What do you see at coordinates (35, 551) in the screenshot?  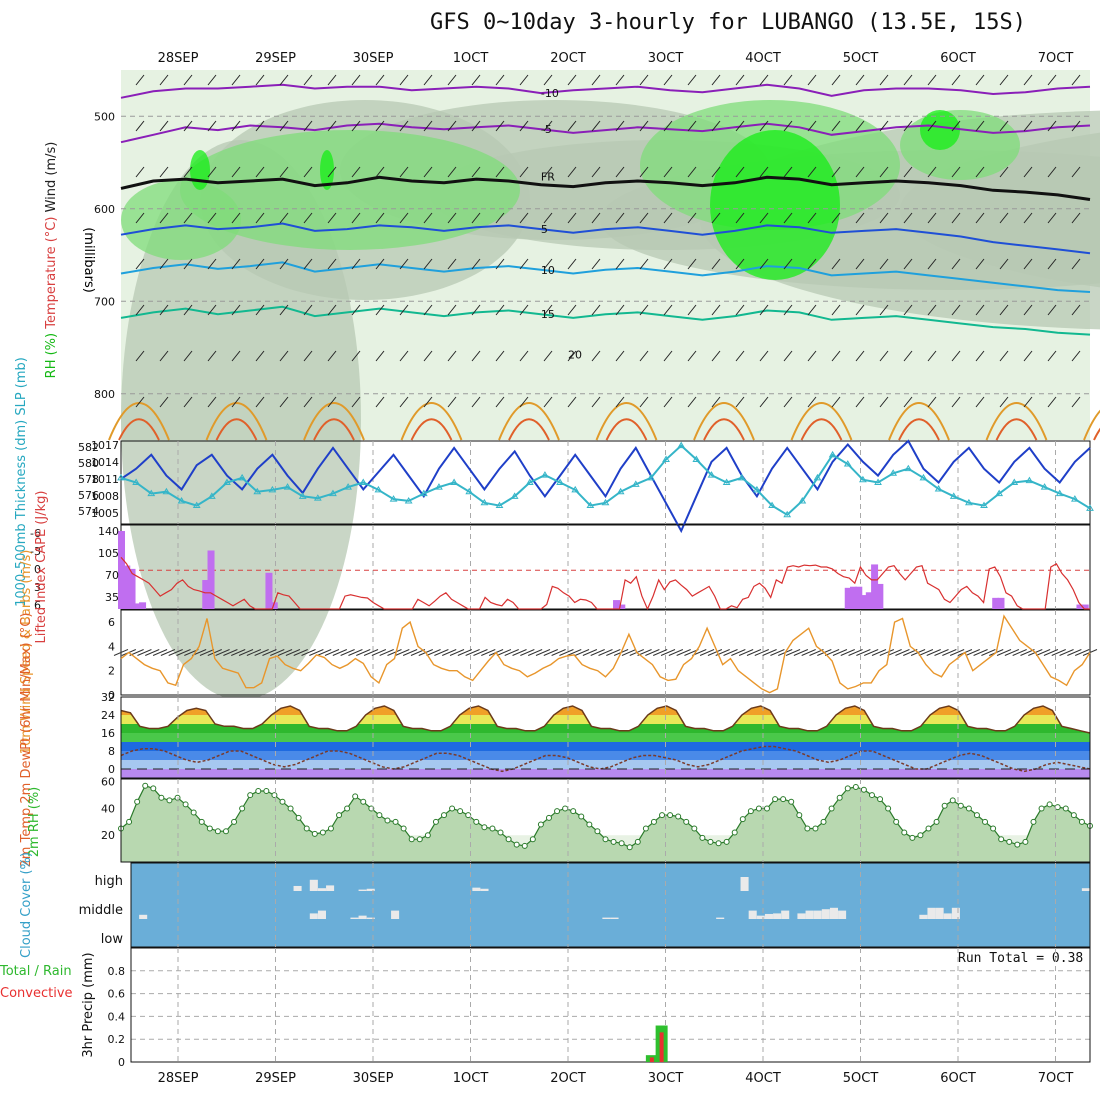 I see `li-left-tick: -3` at bounding box center [35, 551].